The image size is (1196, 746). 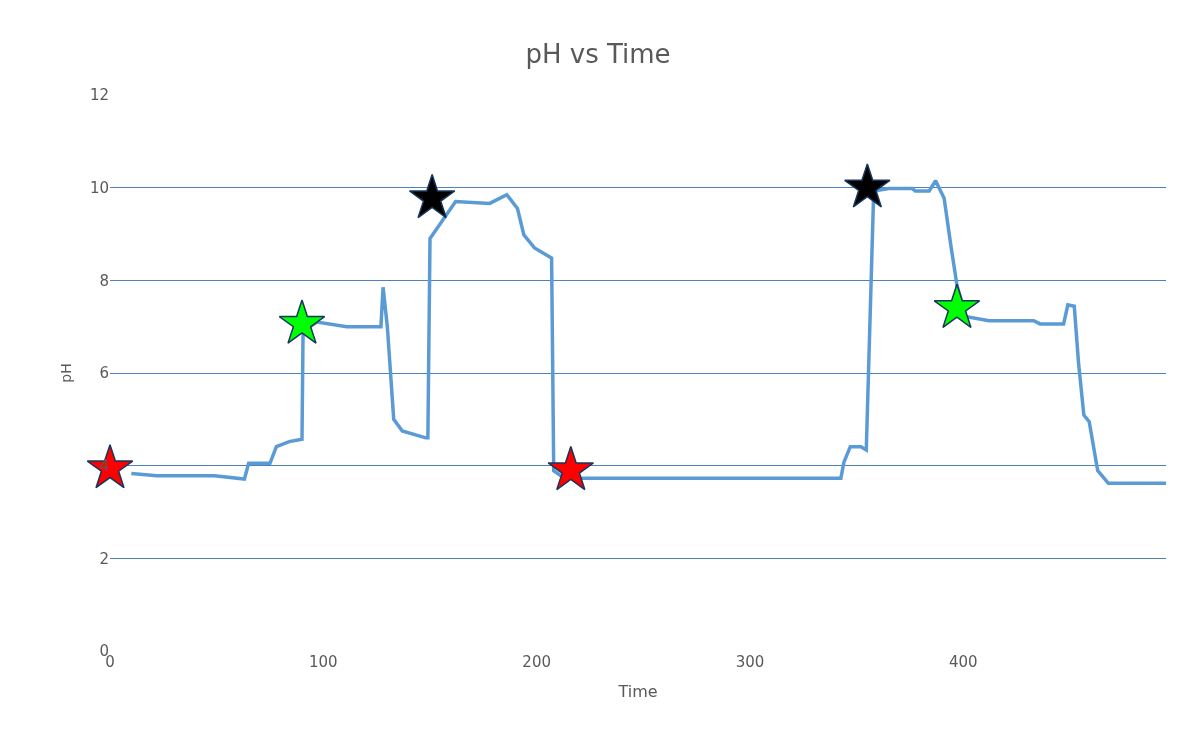 I want to click on y-tick-label: 2, so click(x=104, y=558).